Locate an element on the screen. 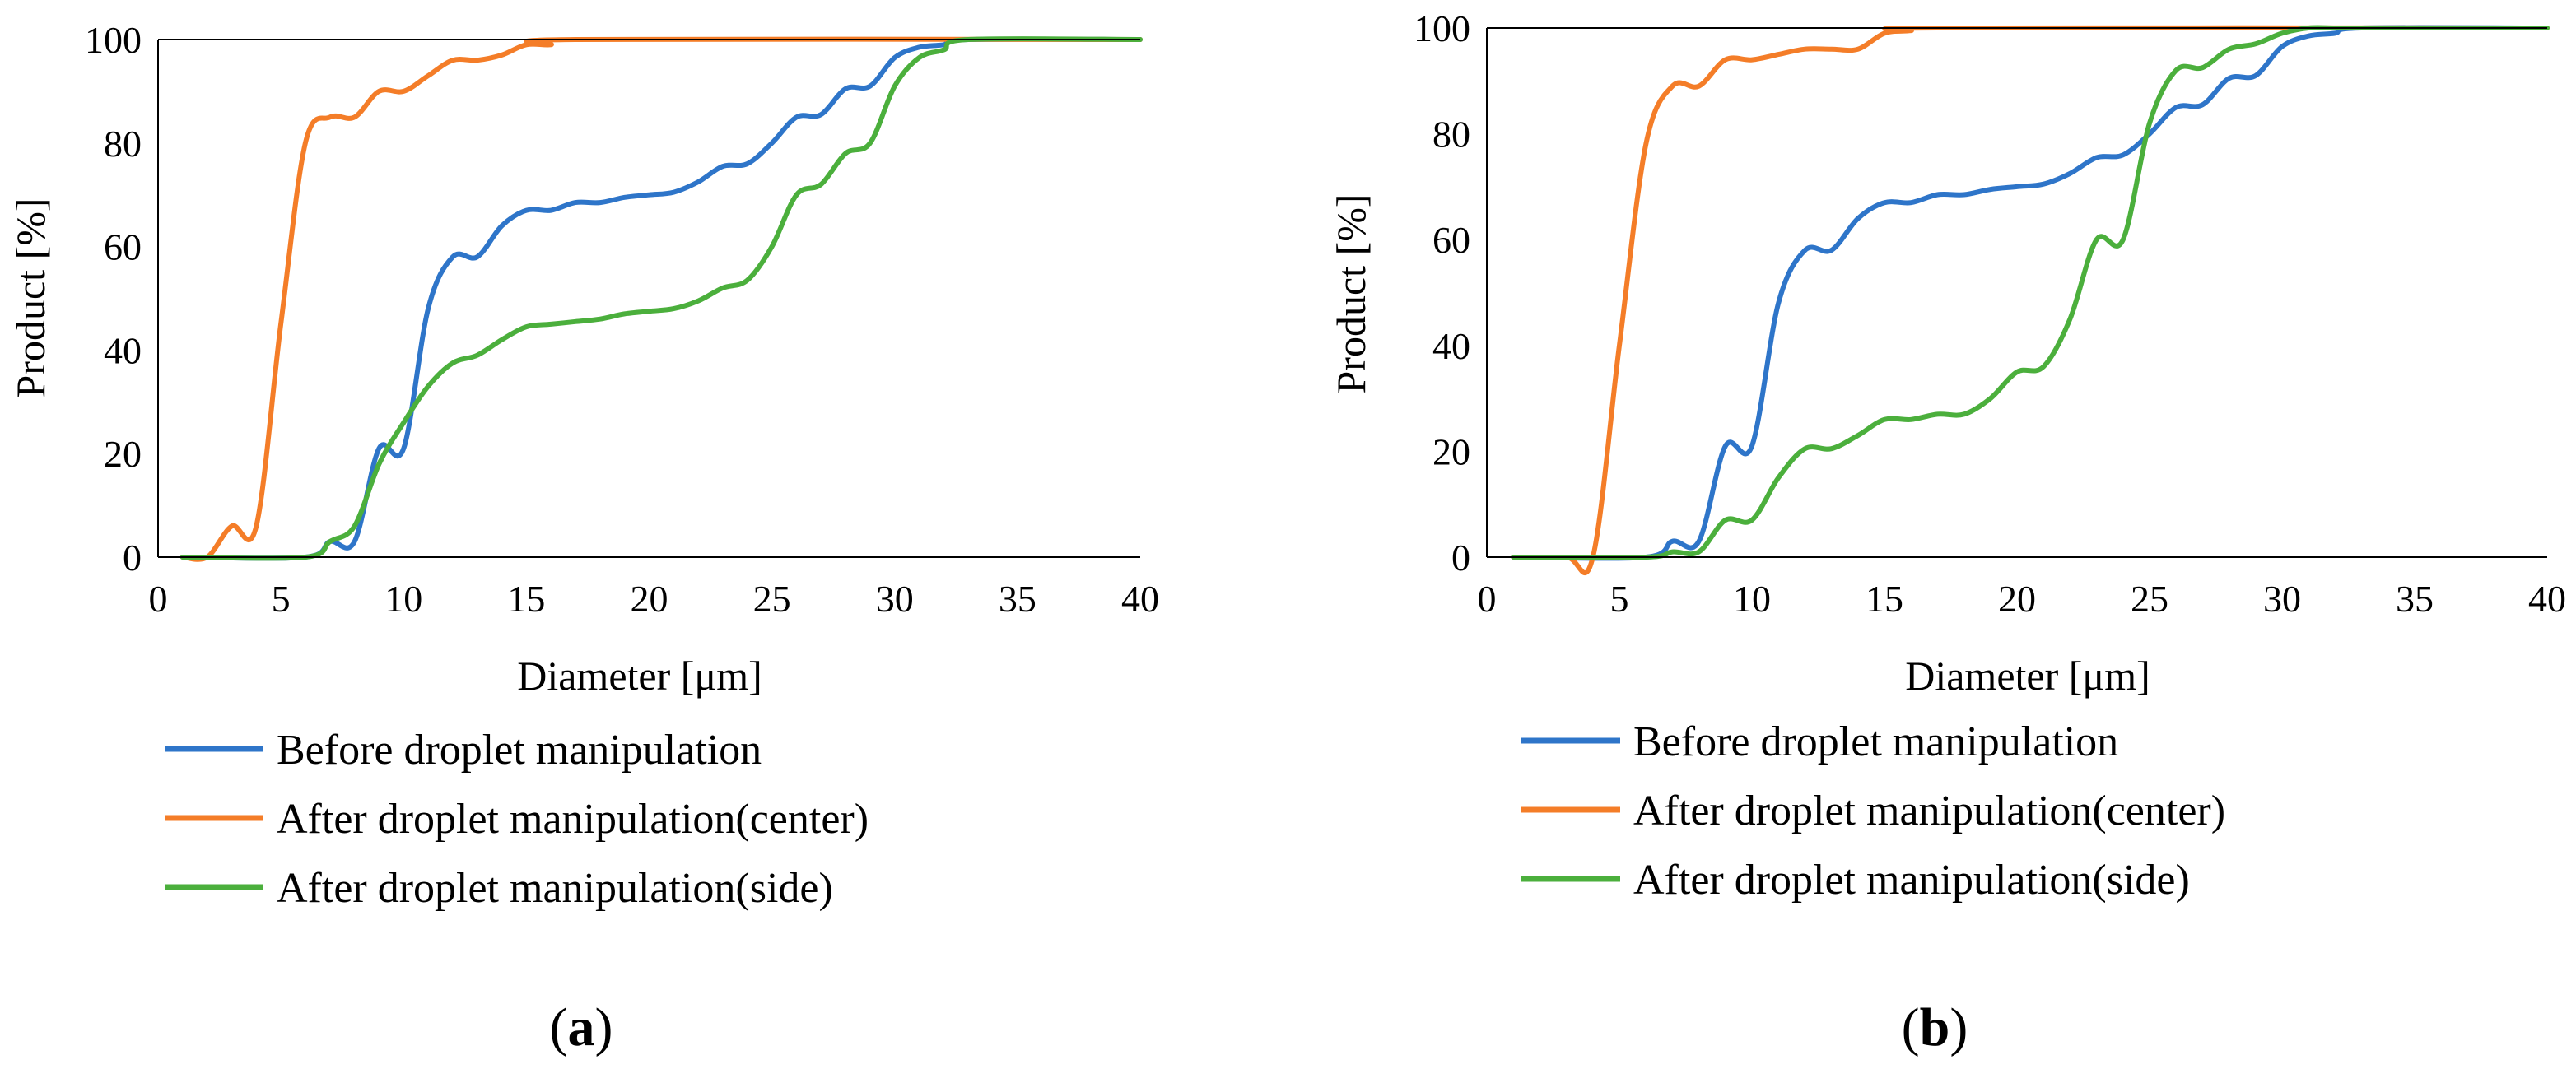  x-tick-label-b: 10 is located at coordinates (1752, 599).